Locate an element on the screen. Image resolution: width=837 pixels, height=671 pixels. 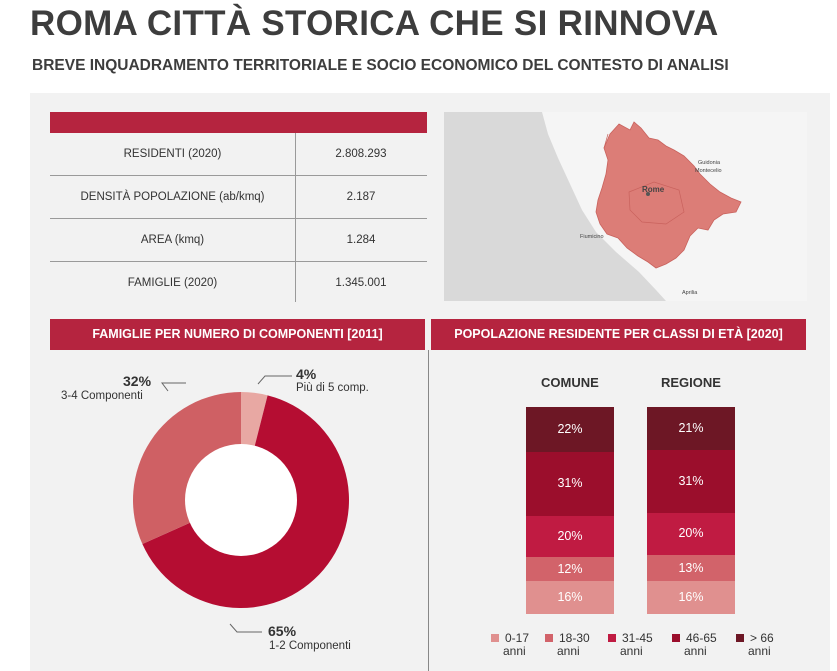
stats-label: AREA (kmq) is located at coordinates (172, 240).